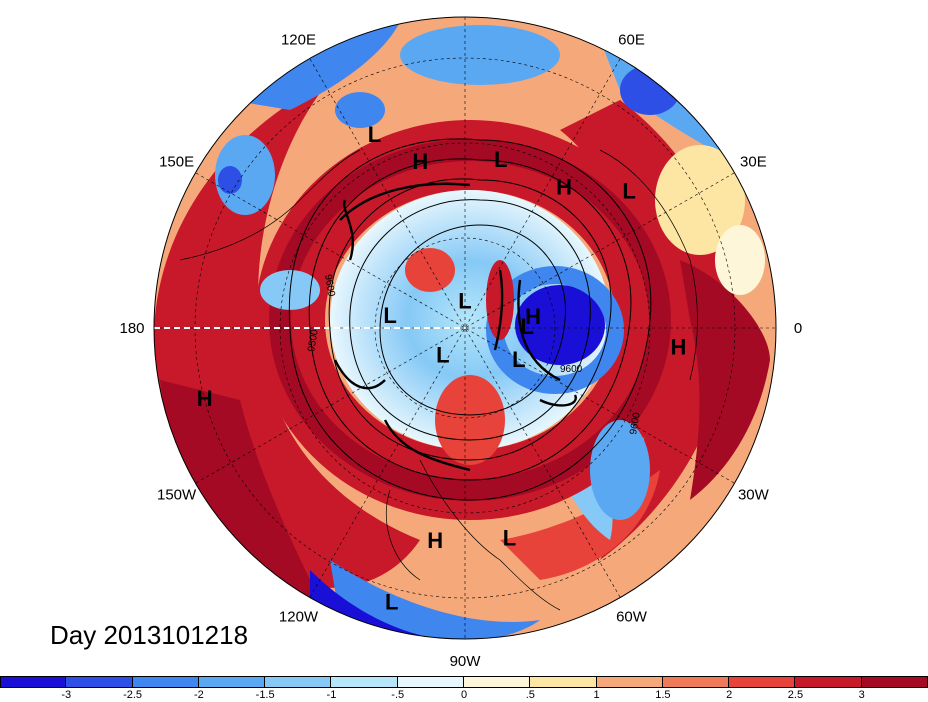  I want to click on longitude-label: 120E, so click(298, 40).